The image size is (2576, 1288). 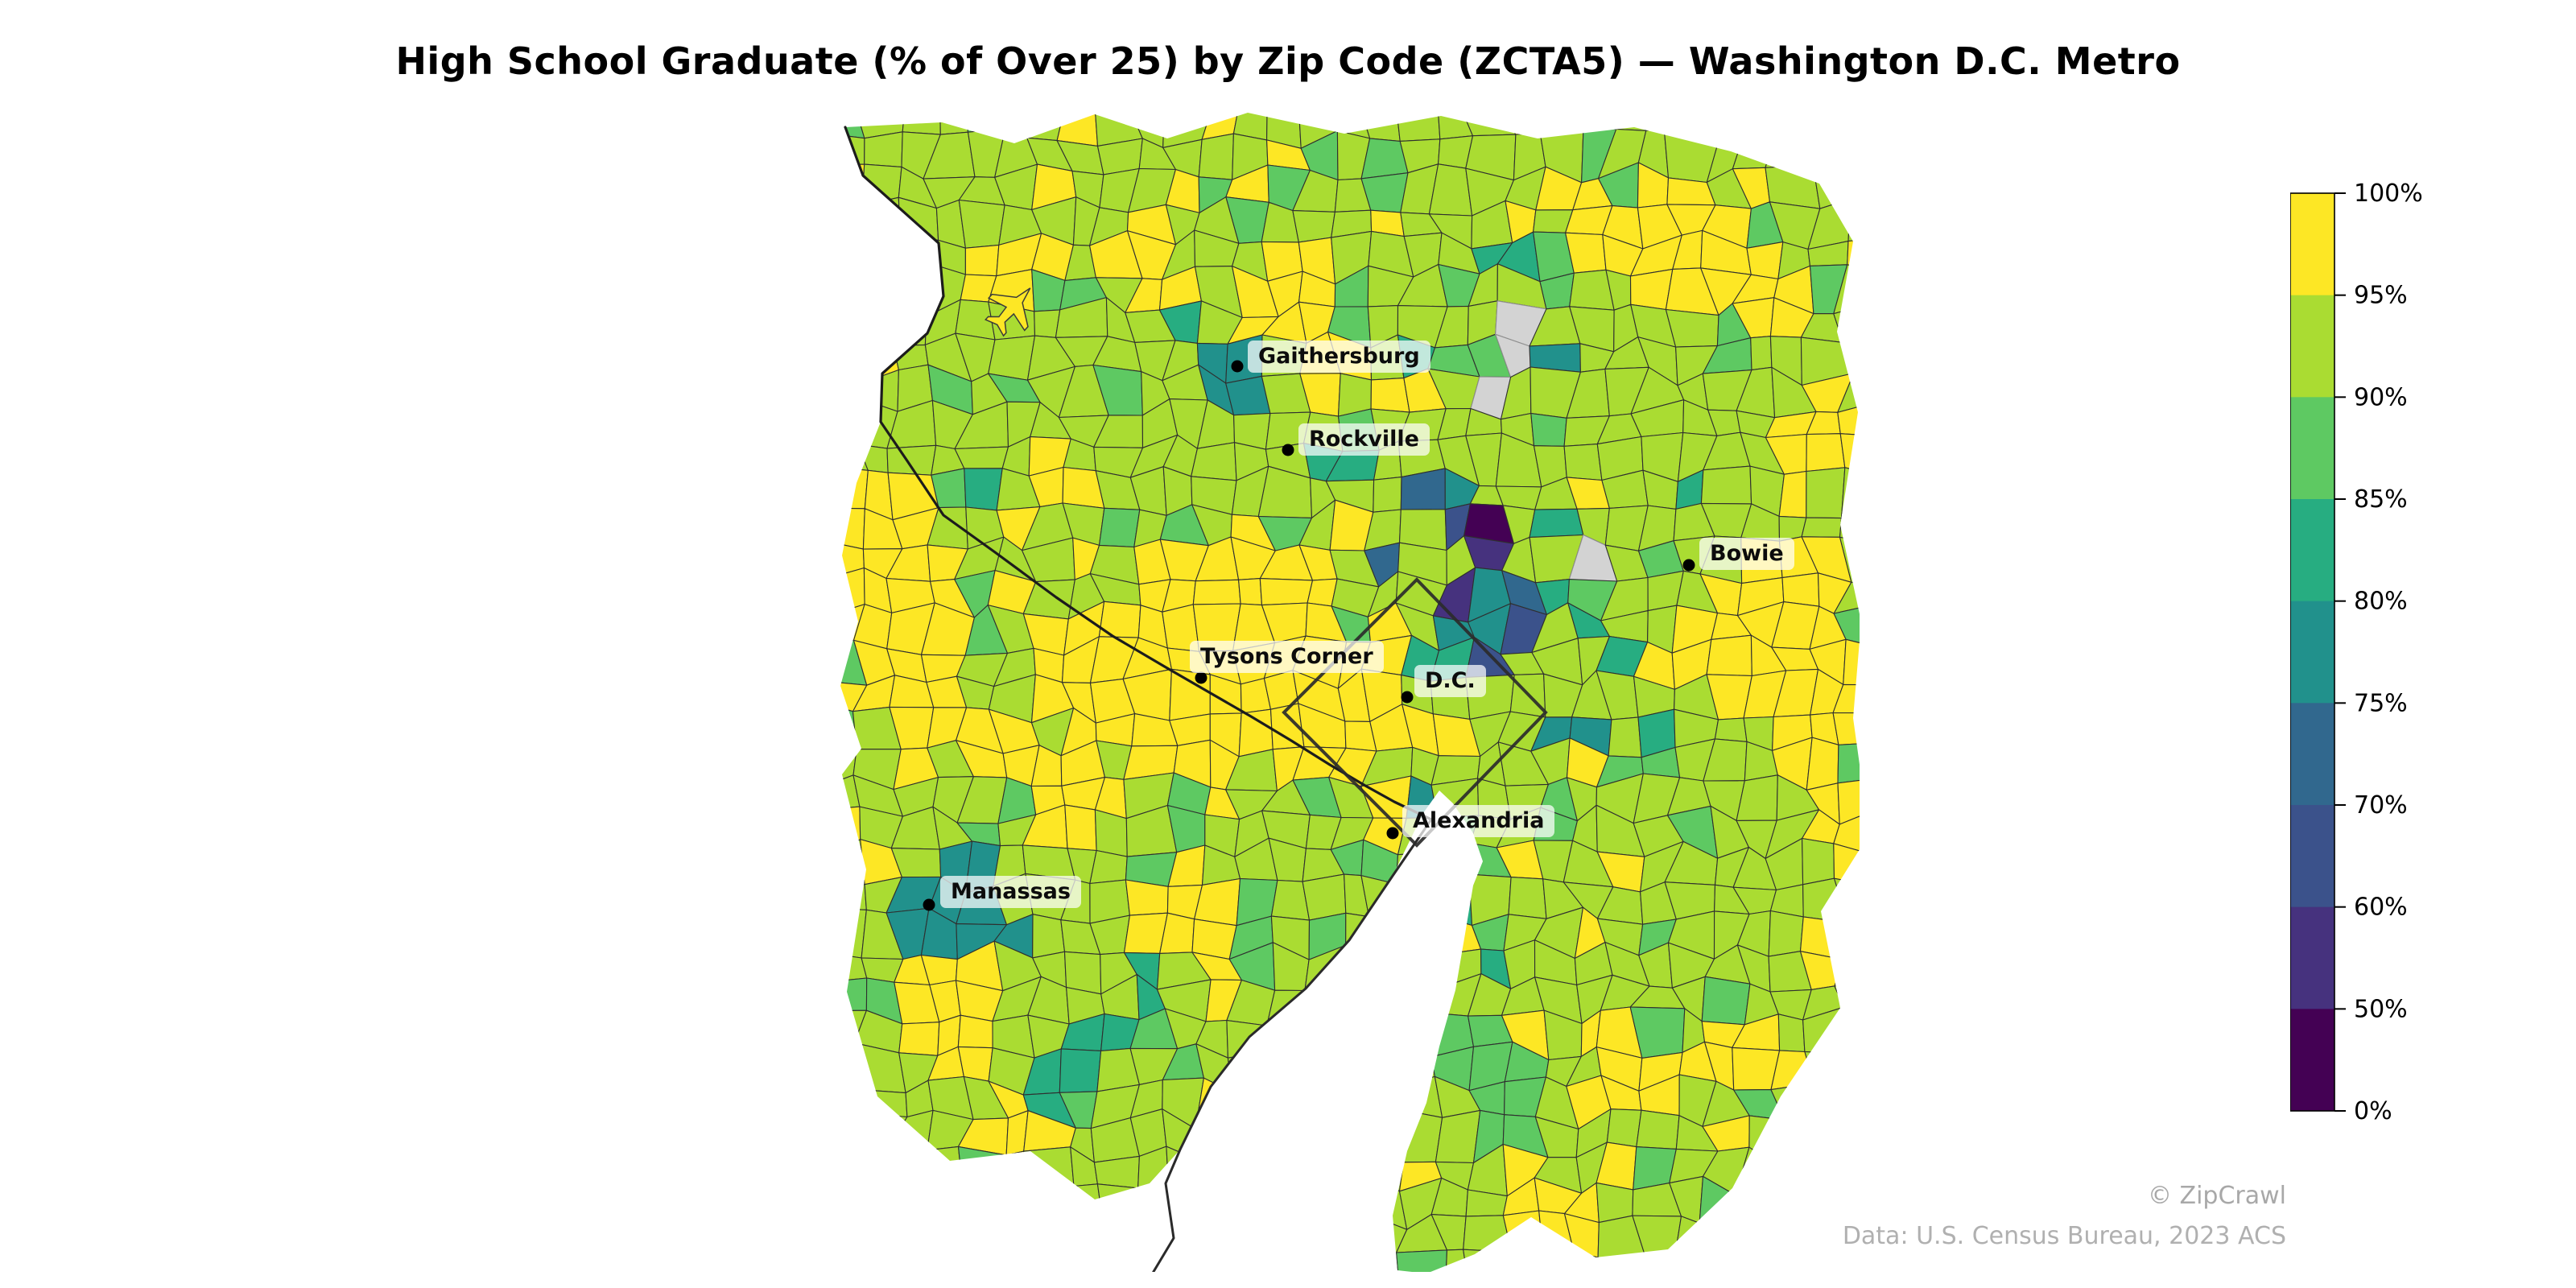 What do you see at coordinates (2216, 1196) in the screenshot?
I see `watermark-credit: © ZipCrawl` at bounding box center [2216, 1196].